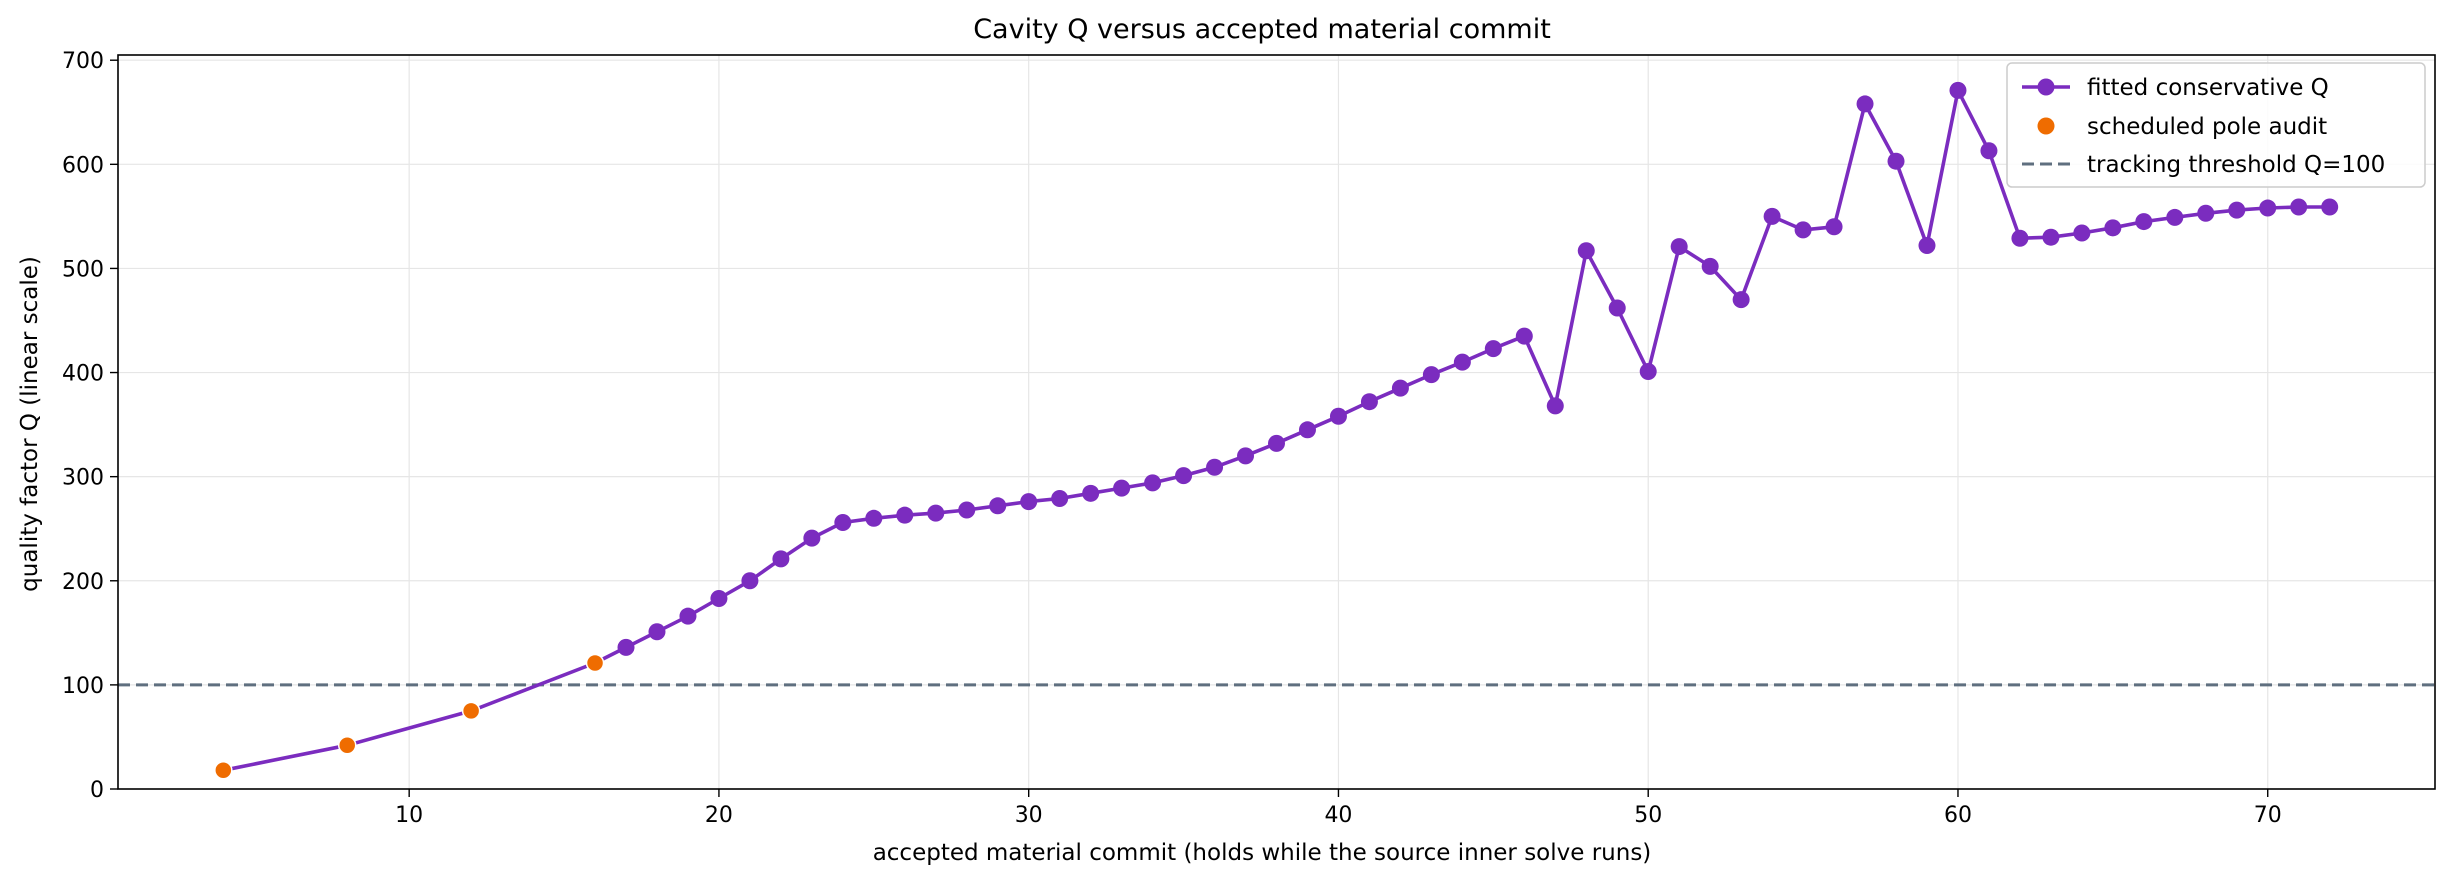 The width and height of the screenshot is (2450, 884). What do you see at coordinates (83, 269) in the screenshot?
I see `y-tick-label: 500` at bounding box center [83, 269].